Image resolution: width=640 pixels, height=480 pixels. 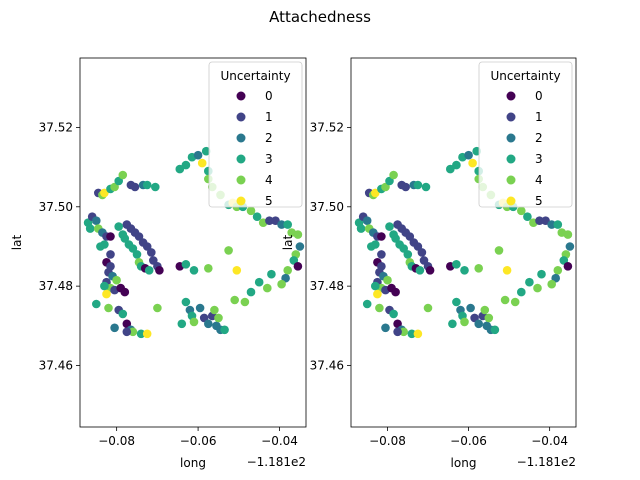 What do you see at coordinates (539, 117) in the screenshot?
I see `legend-label: 1` at bounding box center [539, 117].